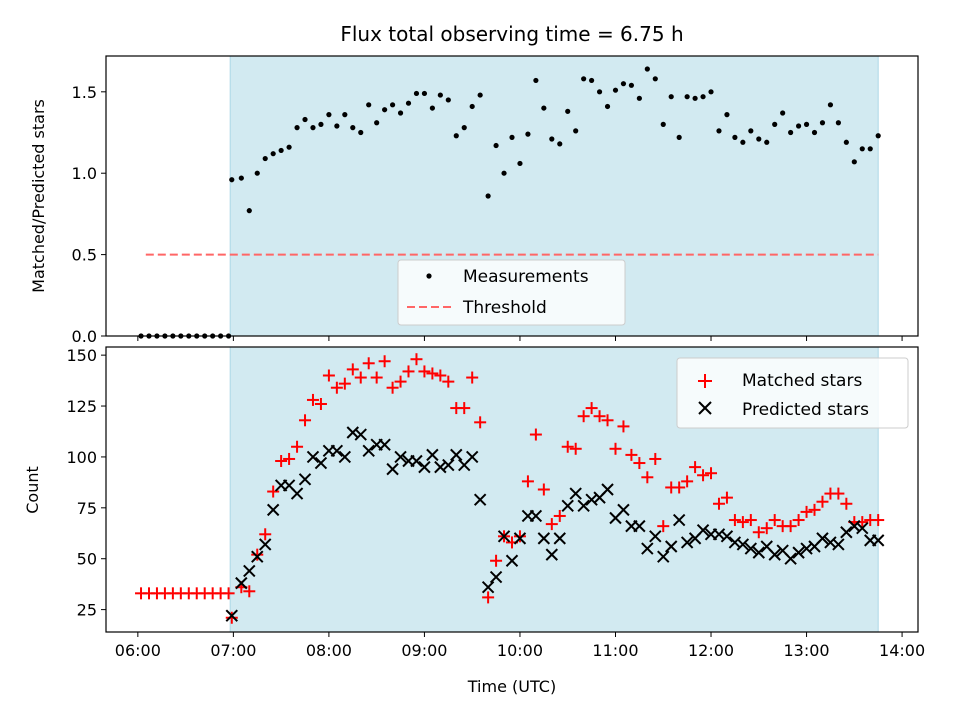 This screenshot has height=720, width=960. Describe the element at coordinates (424, 650) in the screenshot. I see `x-tick-label: 09:00` at that location.